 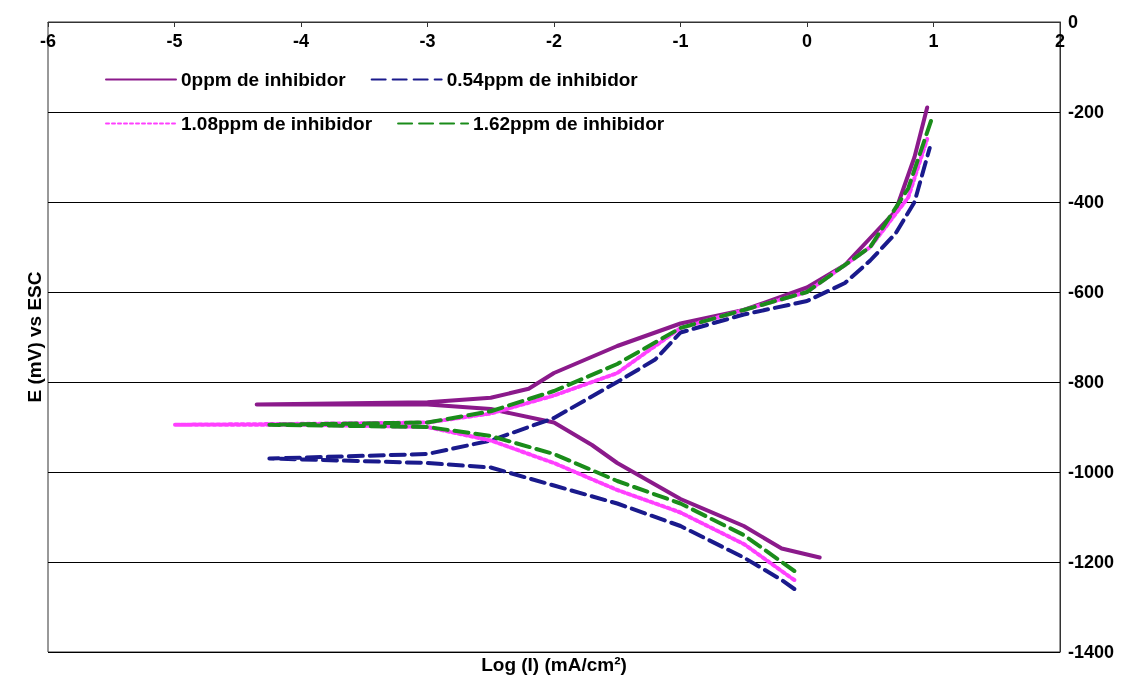 What do you see at coordinates (48, 41) in the screenshot?
I see `x-tick-label: -6` at bounding box center [48, 41].